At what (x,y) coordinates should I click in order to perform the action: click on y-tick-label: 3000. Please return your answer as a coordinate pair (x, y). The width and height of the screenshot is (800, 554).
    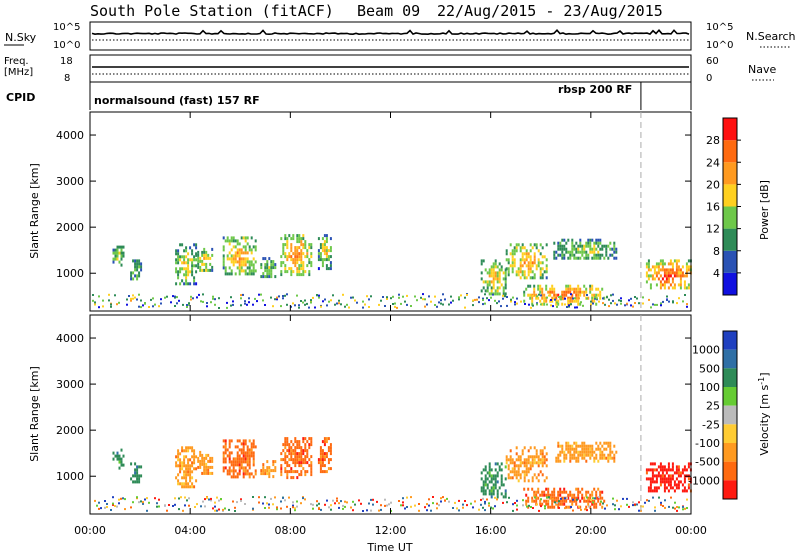
    Looking at the image, I should click on (70, 384).